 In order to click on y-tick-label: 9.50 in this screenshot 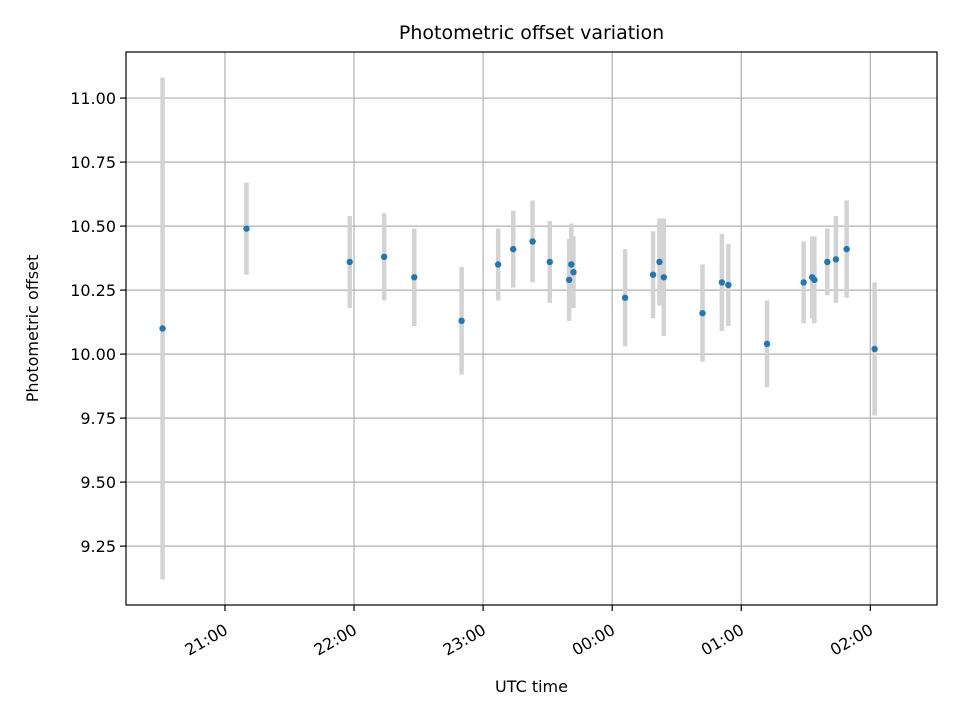, I will do `click(98, 482)`.